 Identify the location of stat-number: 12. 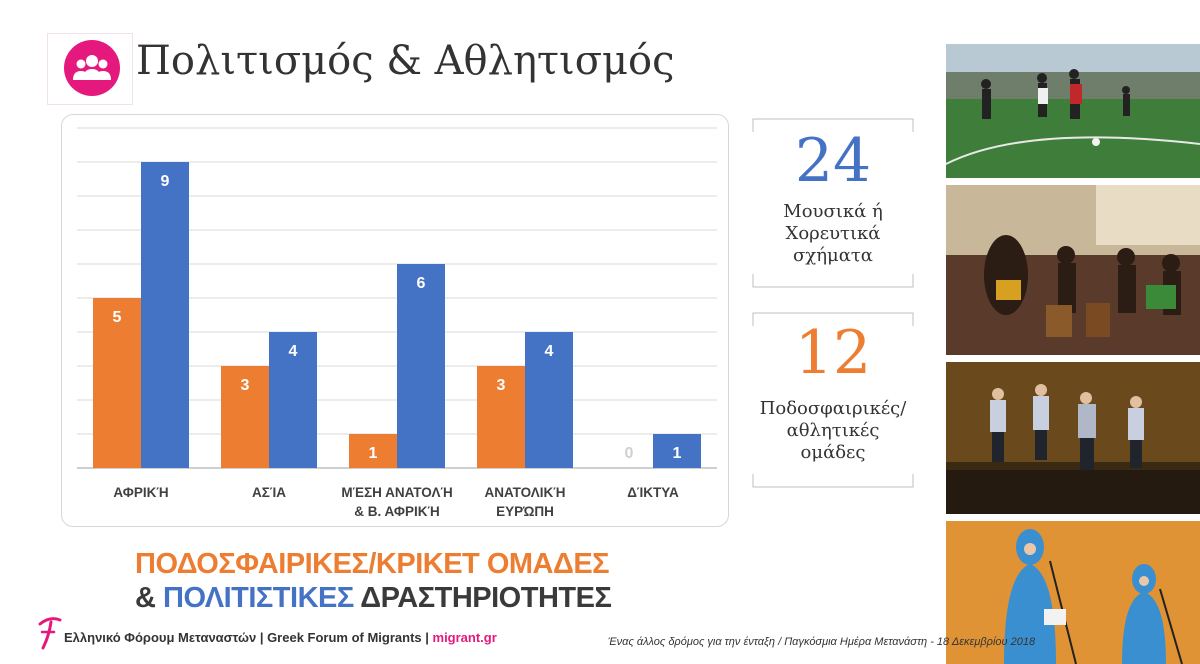
(833, 353).